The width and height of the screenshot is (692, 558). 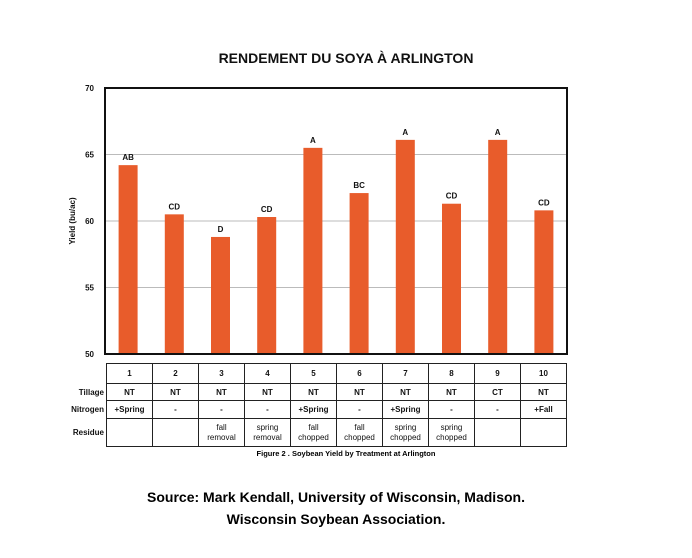 I want to click on tillage-row: Tillage NT NT NT NT NT NT NT NT CT NT, so click(x=313, y=392).